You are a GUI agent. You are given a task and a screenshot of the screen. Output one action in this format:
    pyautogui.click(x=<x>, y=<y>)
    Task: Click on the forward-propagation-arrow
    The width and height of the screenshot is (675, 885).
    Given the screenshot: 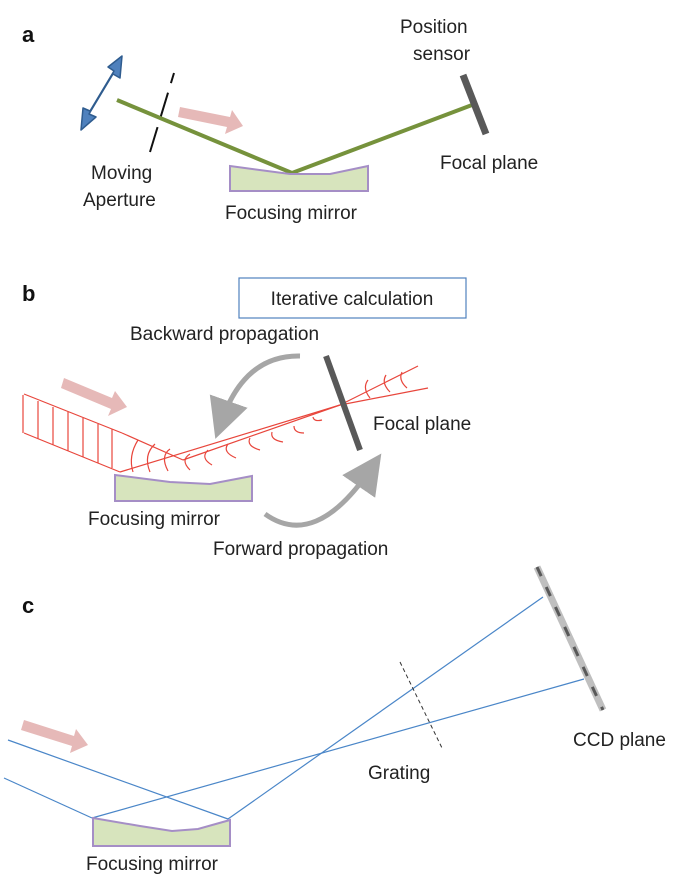 What is the action you would take?
    pyautogui.click(x=322, y=490)
    